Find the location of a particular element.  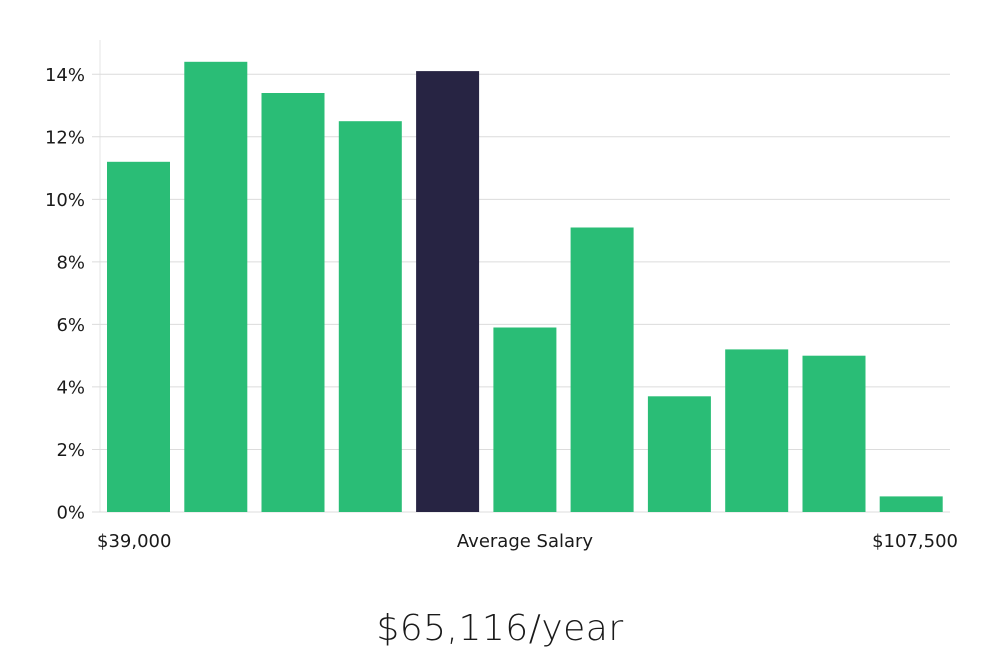

y-tick-label: 2% is located at coordinates (70, 450).